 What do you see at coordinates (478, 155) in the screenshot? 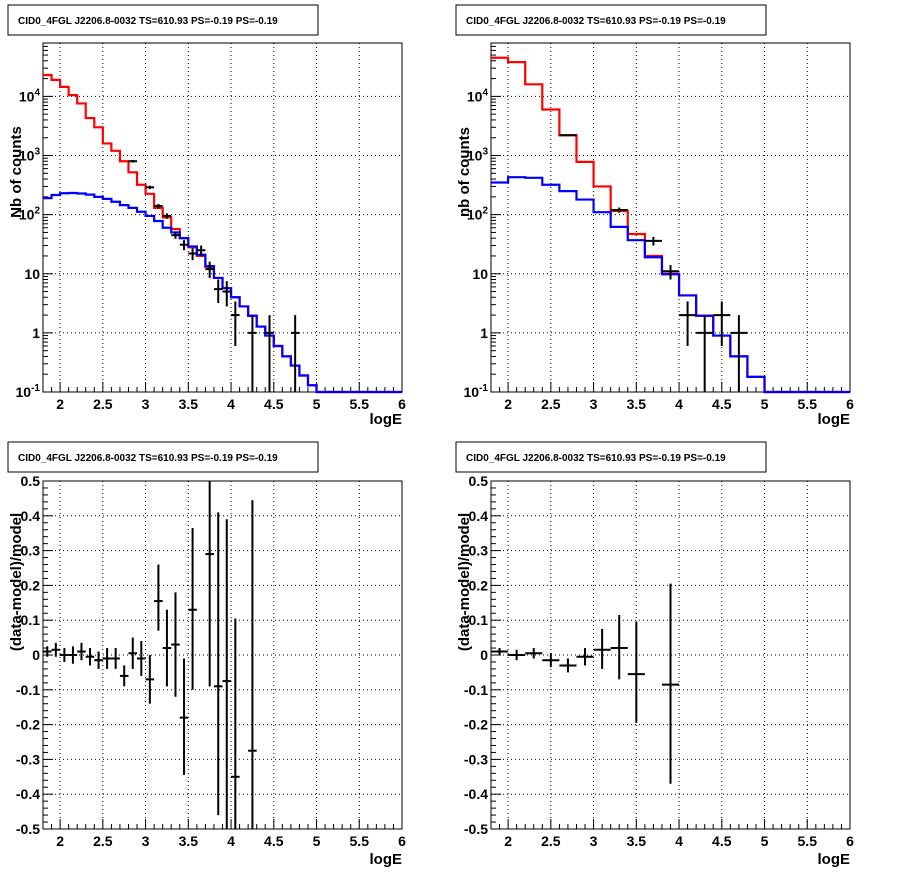
I see `y-tick-label: 10³` at bounding box center [478, 155].